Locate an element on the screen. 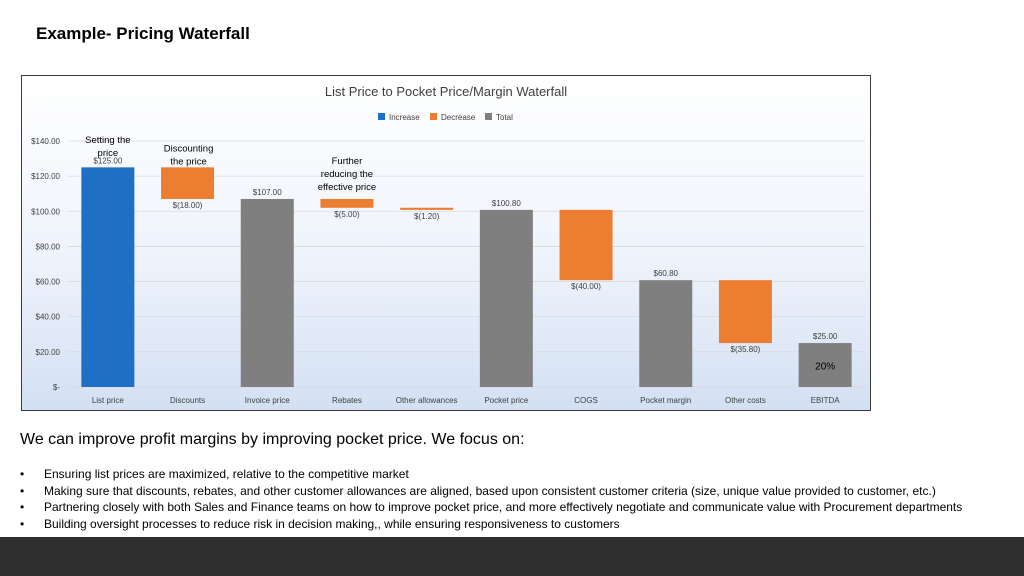 Image resolution: width=1024 pixels, height=576 pixels. annotation-list-price-line-0: Setting the is located at coordinates (107, 140).